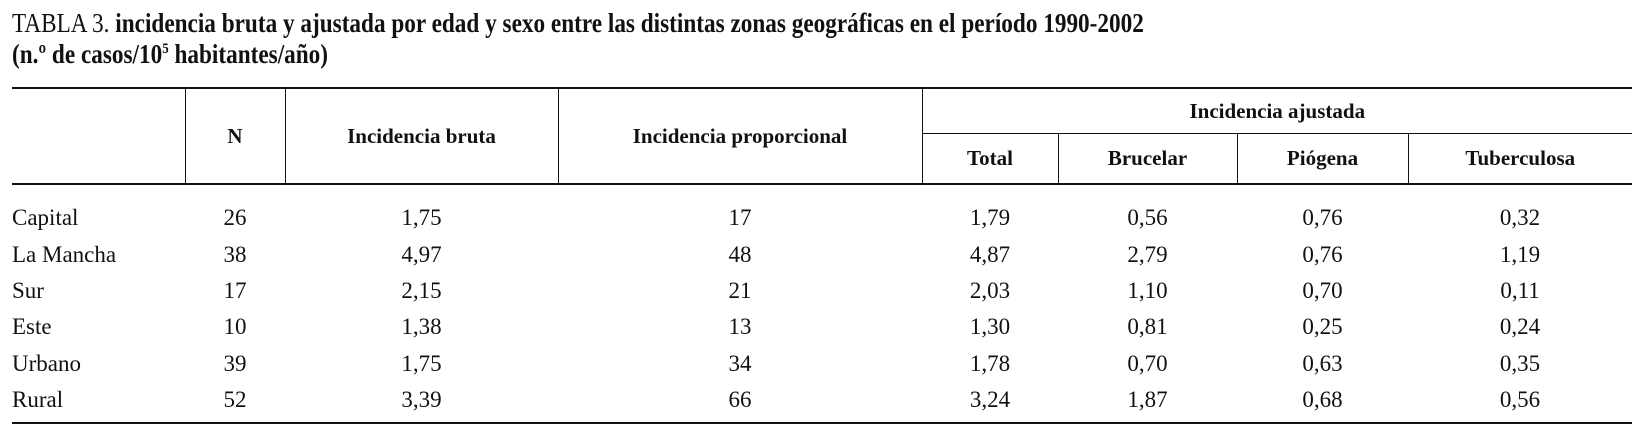  I want to click on column-header: N, so click(234, 136).